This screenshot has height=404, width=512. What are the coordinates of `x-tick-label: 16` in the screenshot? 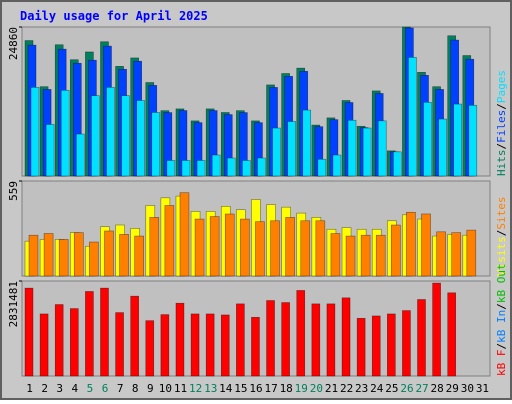 It's located at (255, 388).